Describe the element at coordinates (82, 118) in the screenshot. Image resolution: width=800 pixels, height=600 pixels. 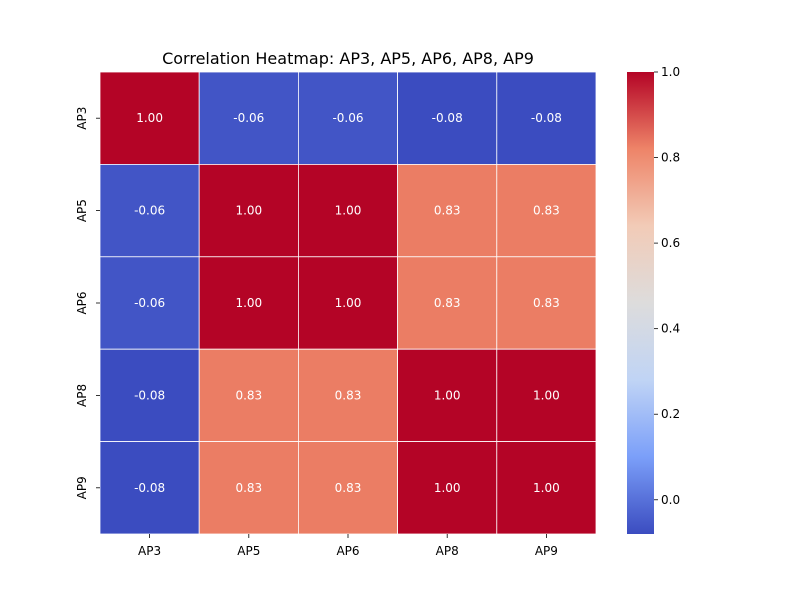
I see `y-tick-label: AP3` at that location.